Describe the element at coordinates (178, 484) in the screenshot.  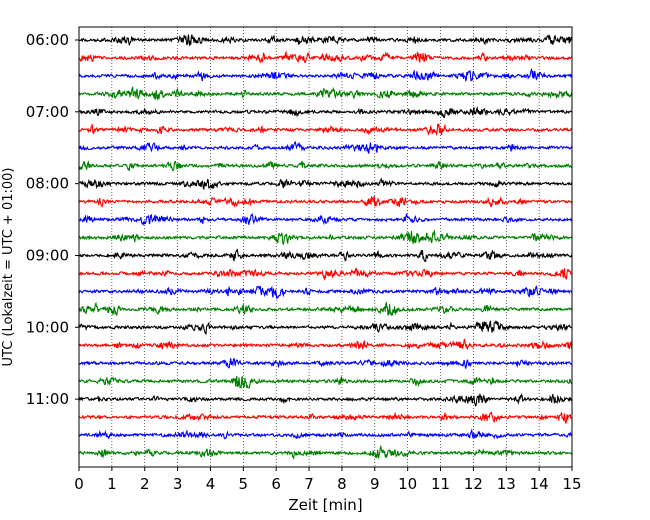
I see `x-tick-label: 3` at that location.